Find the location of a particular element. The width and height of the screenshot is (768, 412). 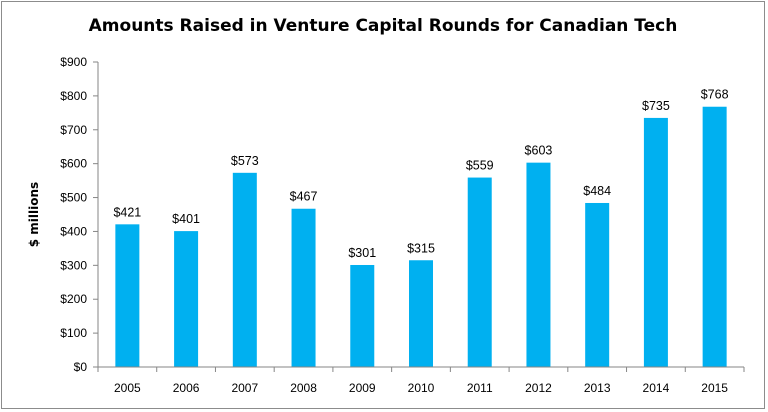

y-tick-label: $0 is located at coordinates (81, 367).